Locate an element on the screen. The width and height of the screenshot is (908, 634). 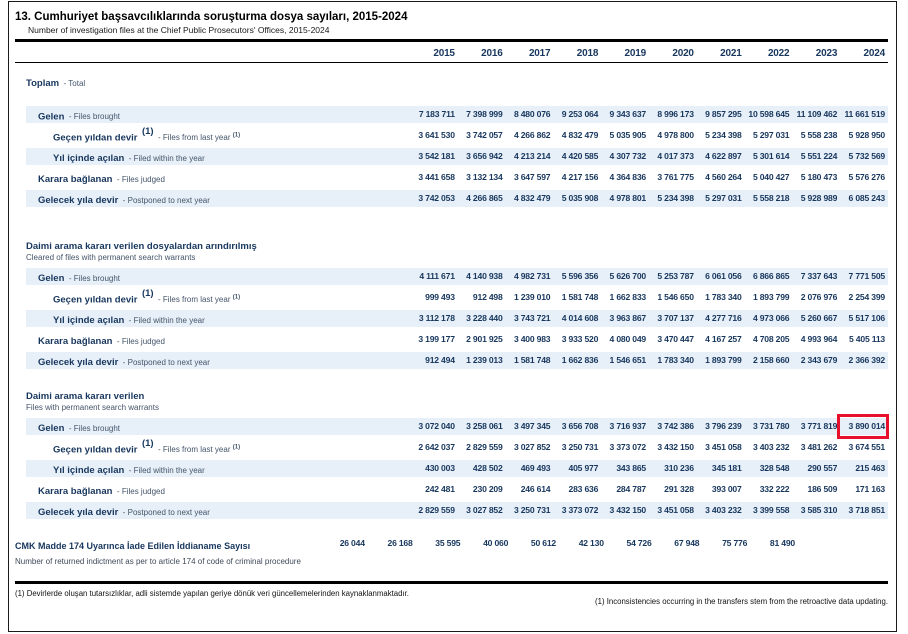
value-cell: 2 642 037 is located at coordinates (436, 447).